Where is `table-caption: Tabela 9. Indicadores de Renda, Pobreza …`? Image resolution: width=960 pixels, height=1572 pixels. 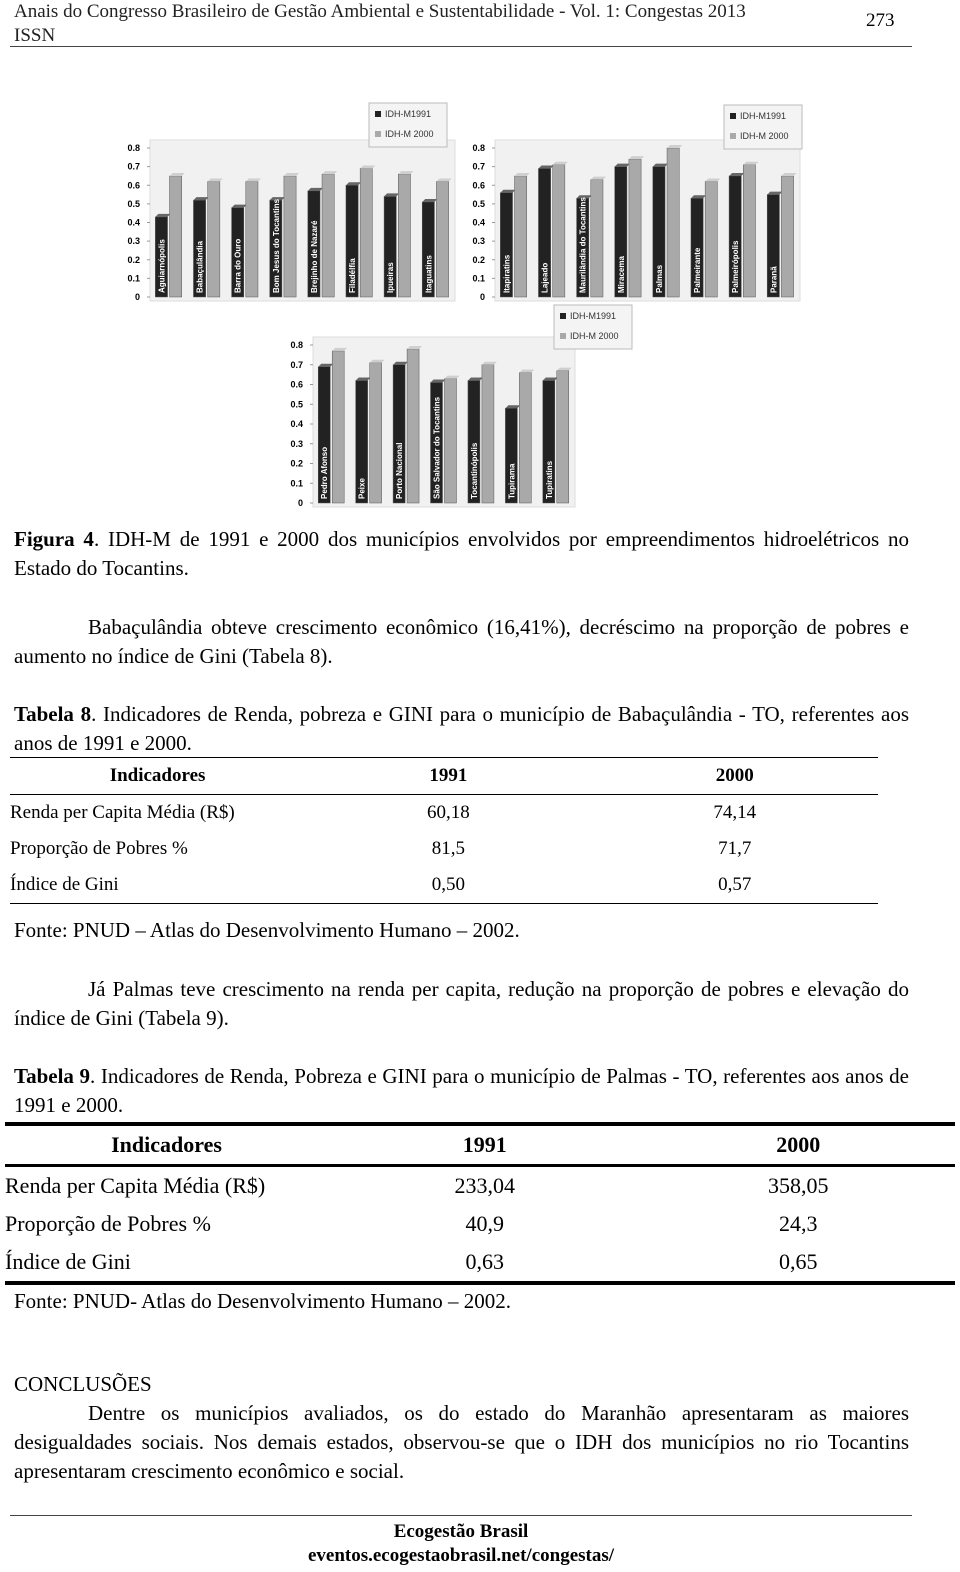
table-caption: Tabela 9. Indicadores de Renda, Pobreza … is located at coordinates (461, 1091).